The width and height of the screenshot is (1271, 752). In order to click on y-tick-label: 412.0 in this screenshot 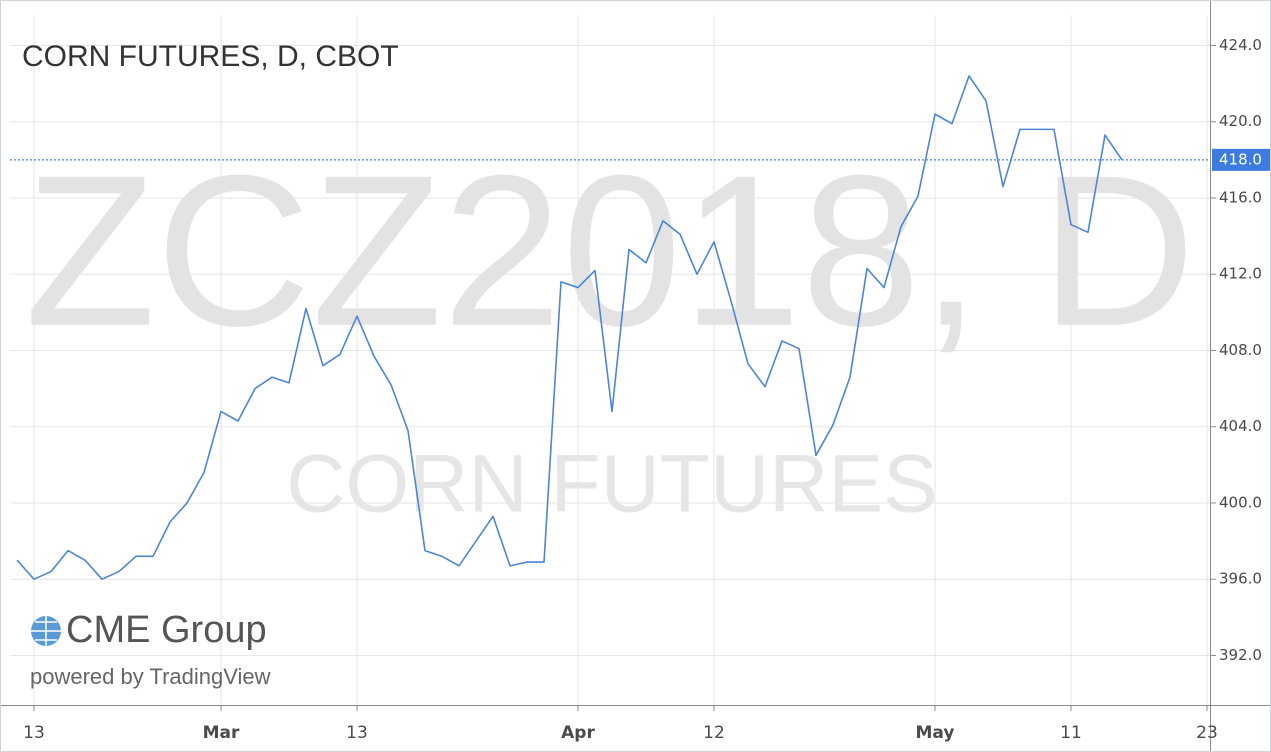, I will do `click(1240, 274)`.